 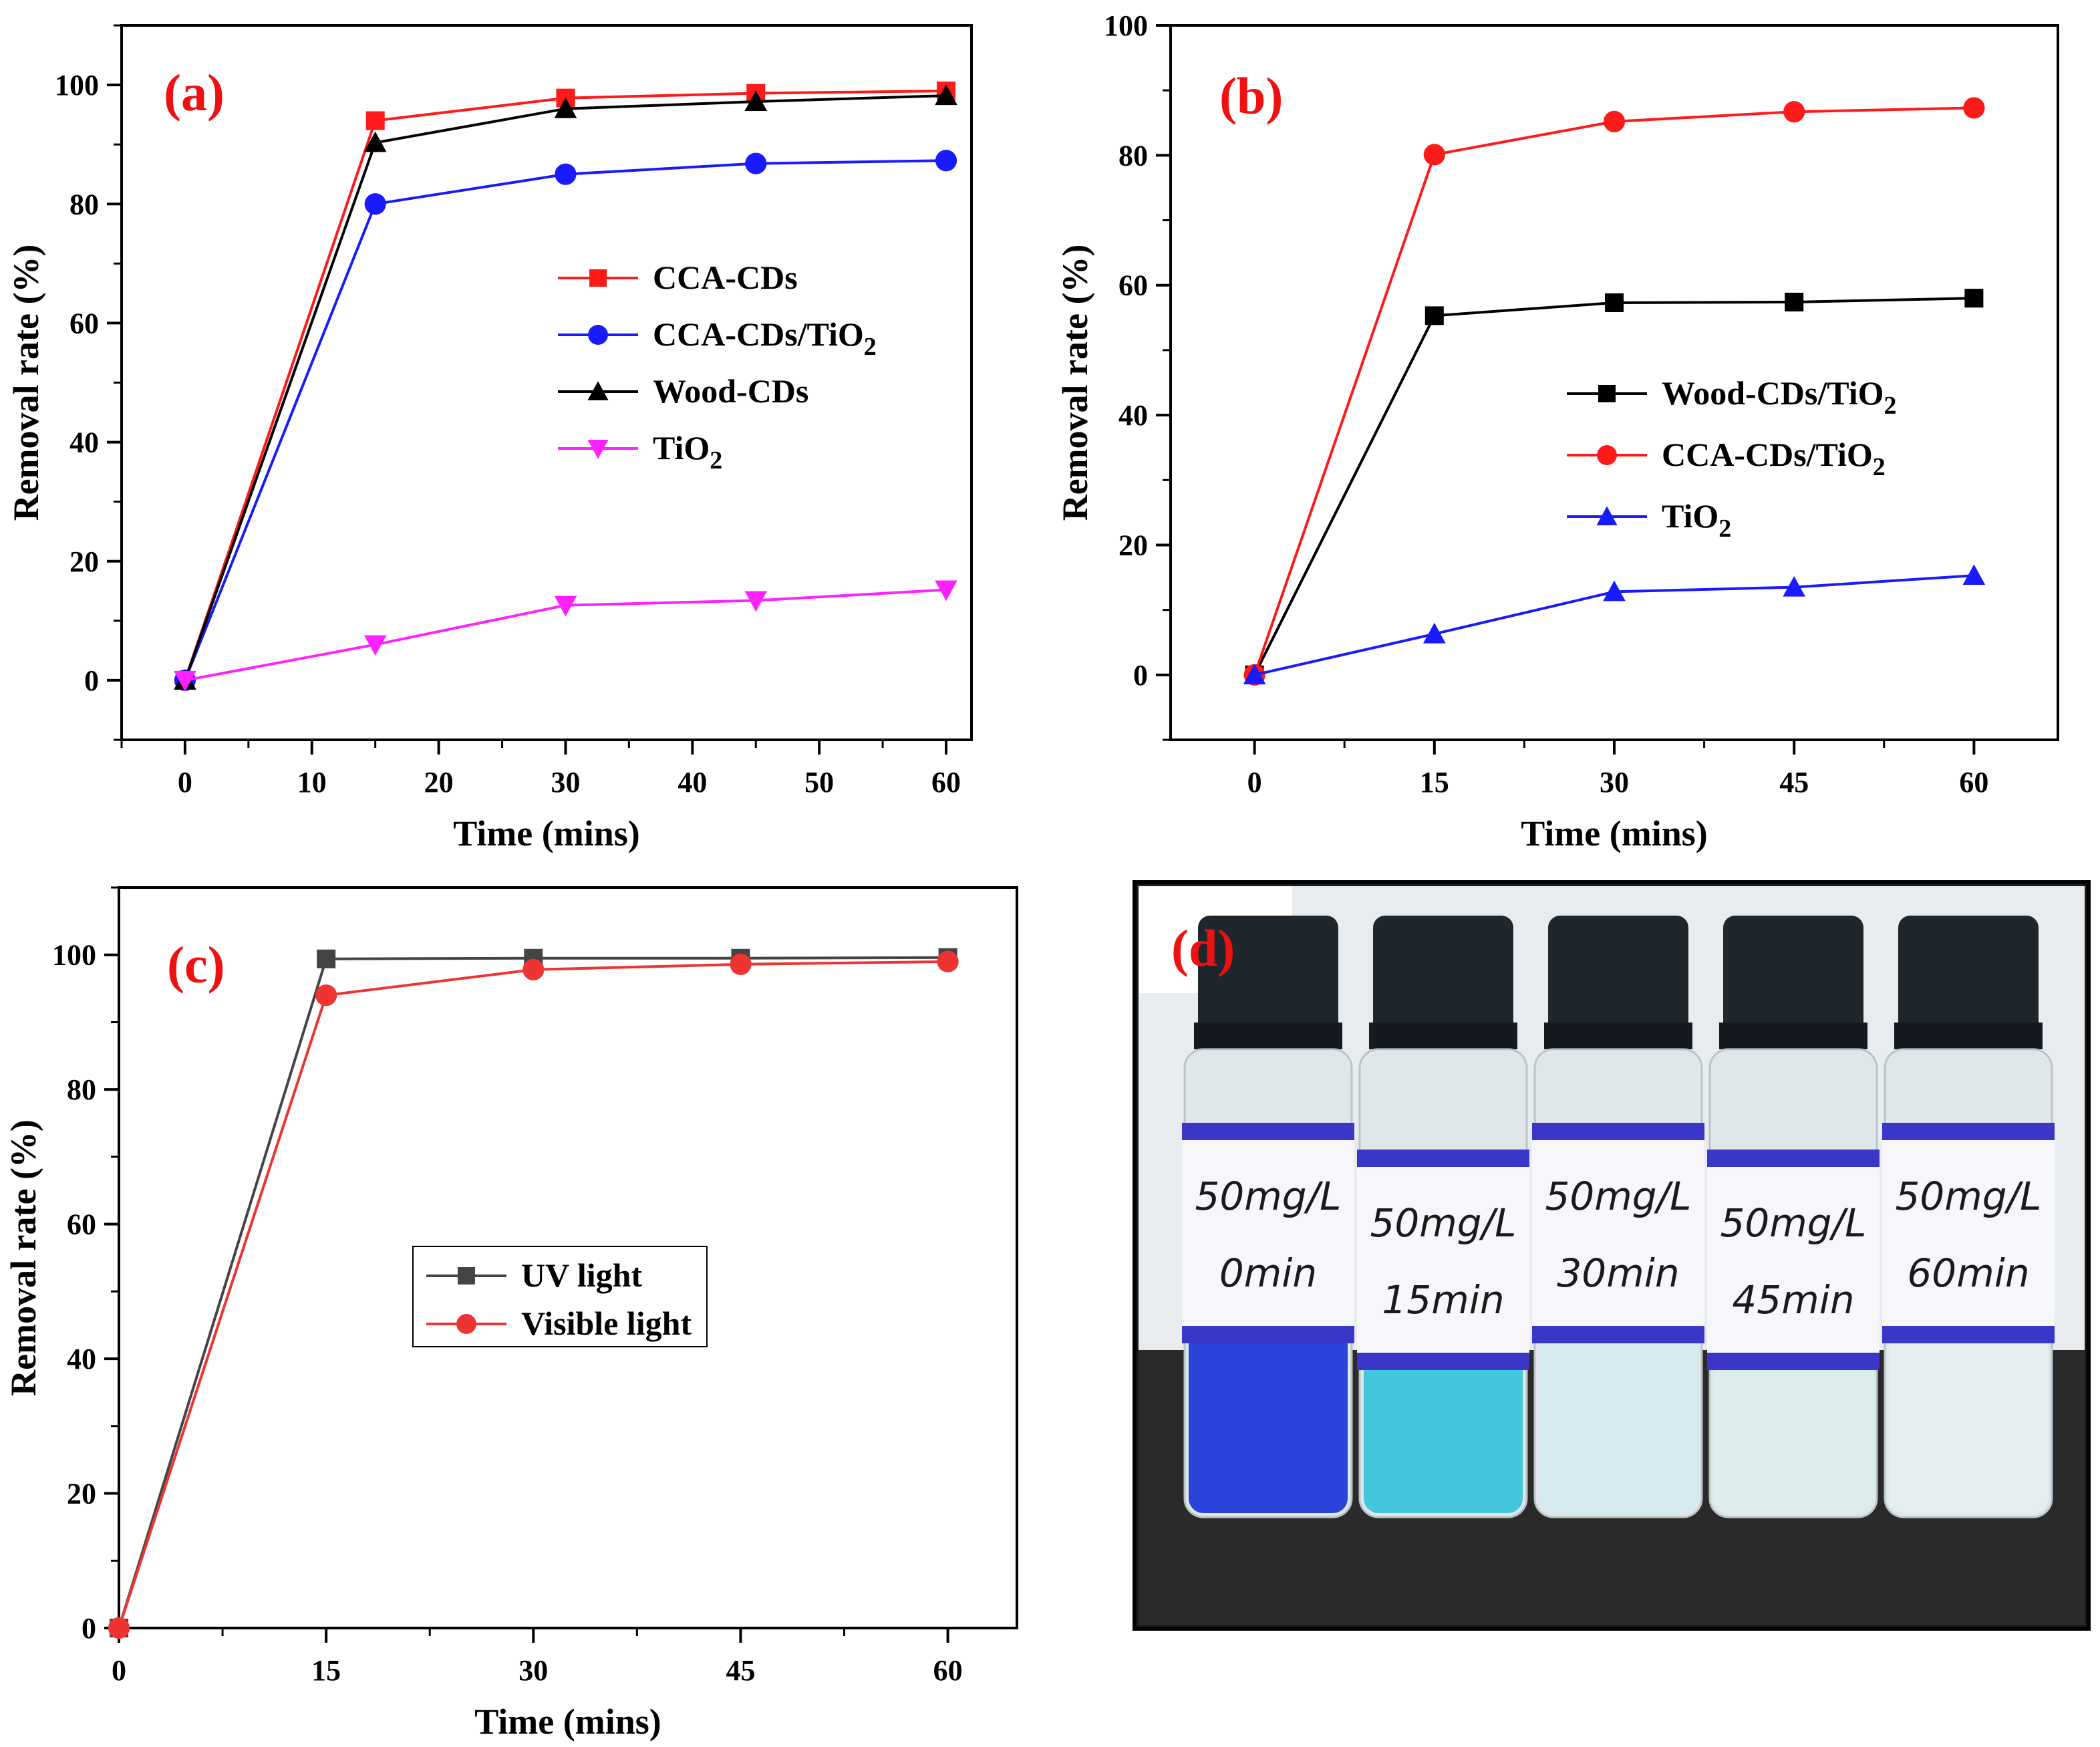 I want to click on legend-entry-0: CCA-CDs, so click(x=725, y=277).